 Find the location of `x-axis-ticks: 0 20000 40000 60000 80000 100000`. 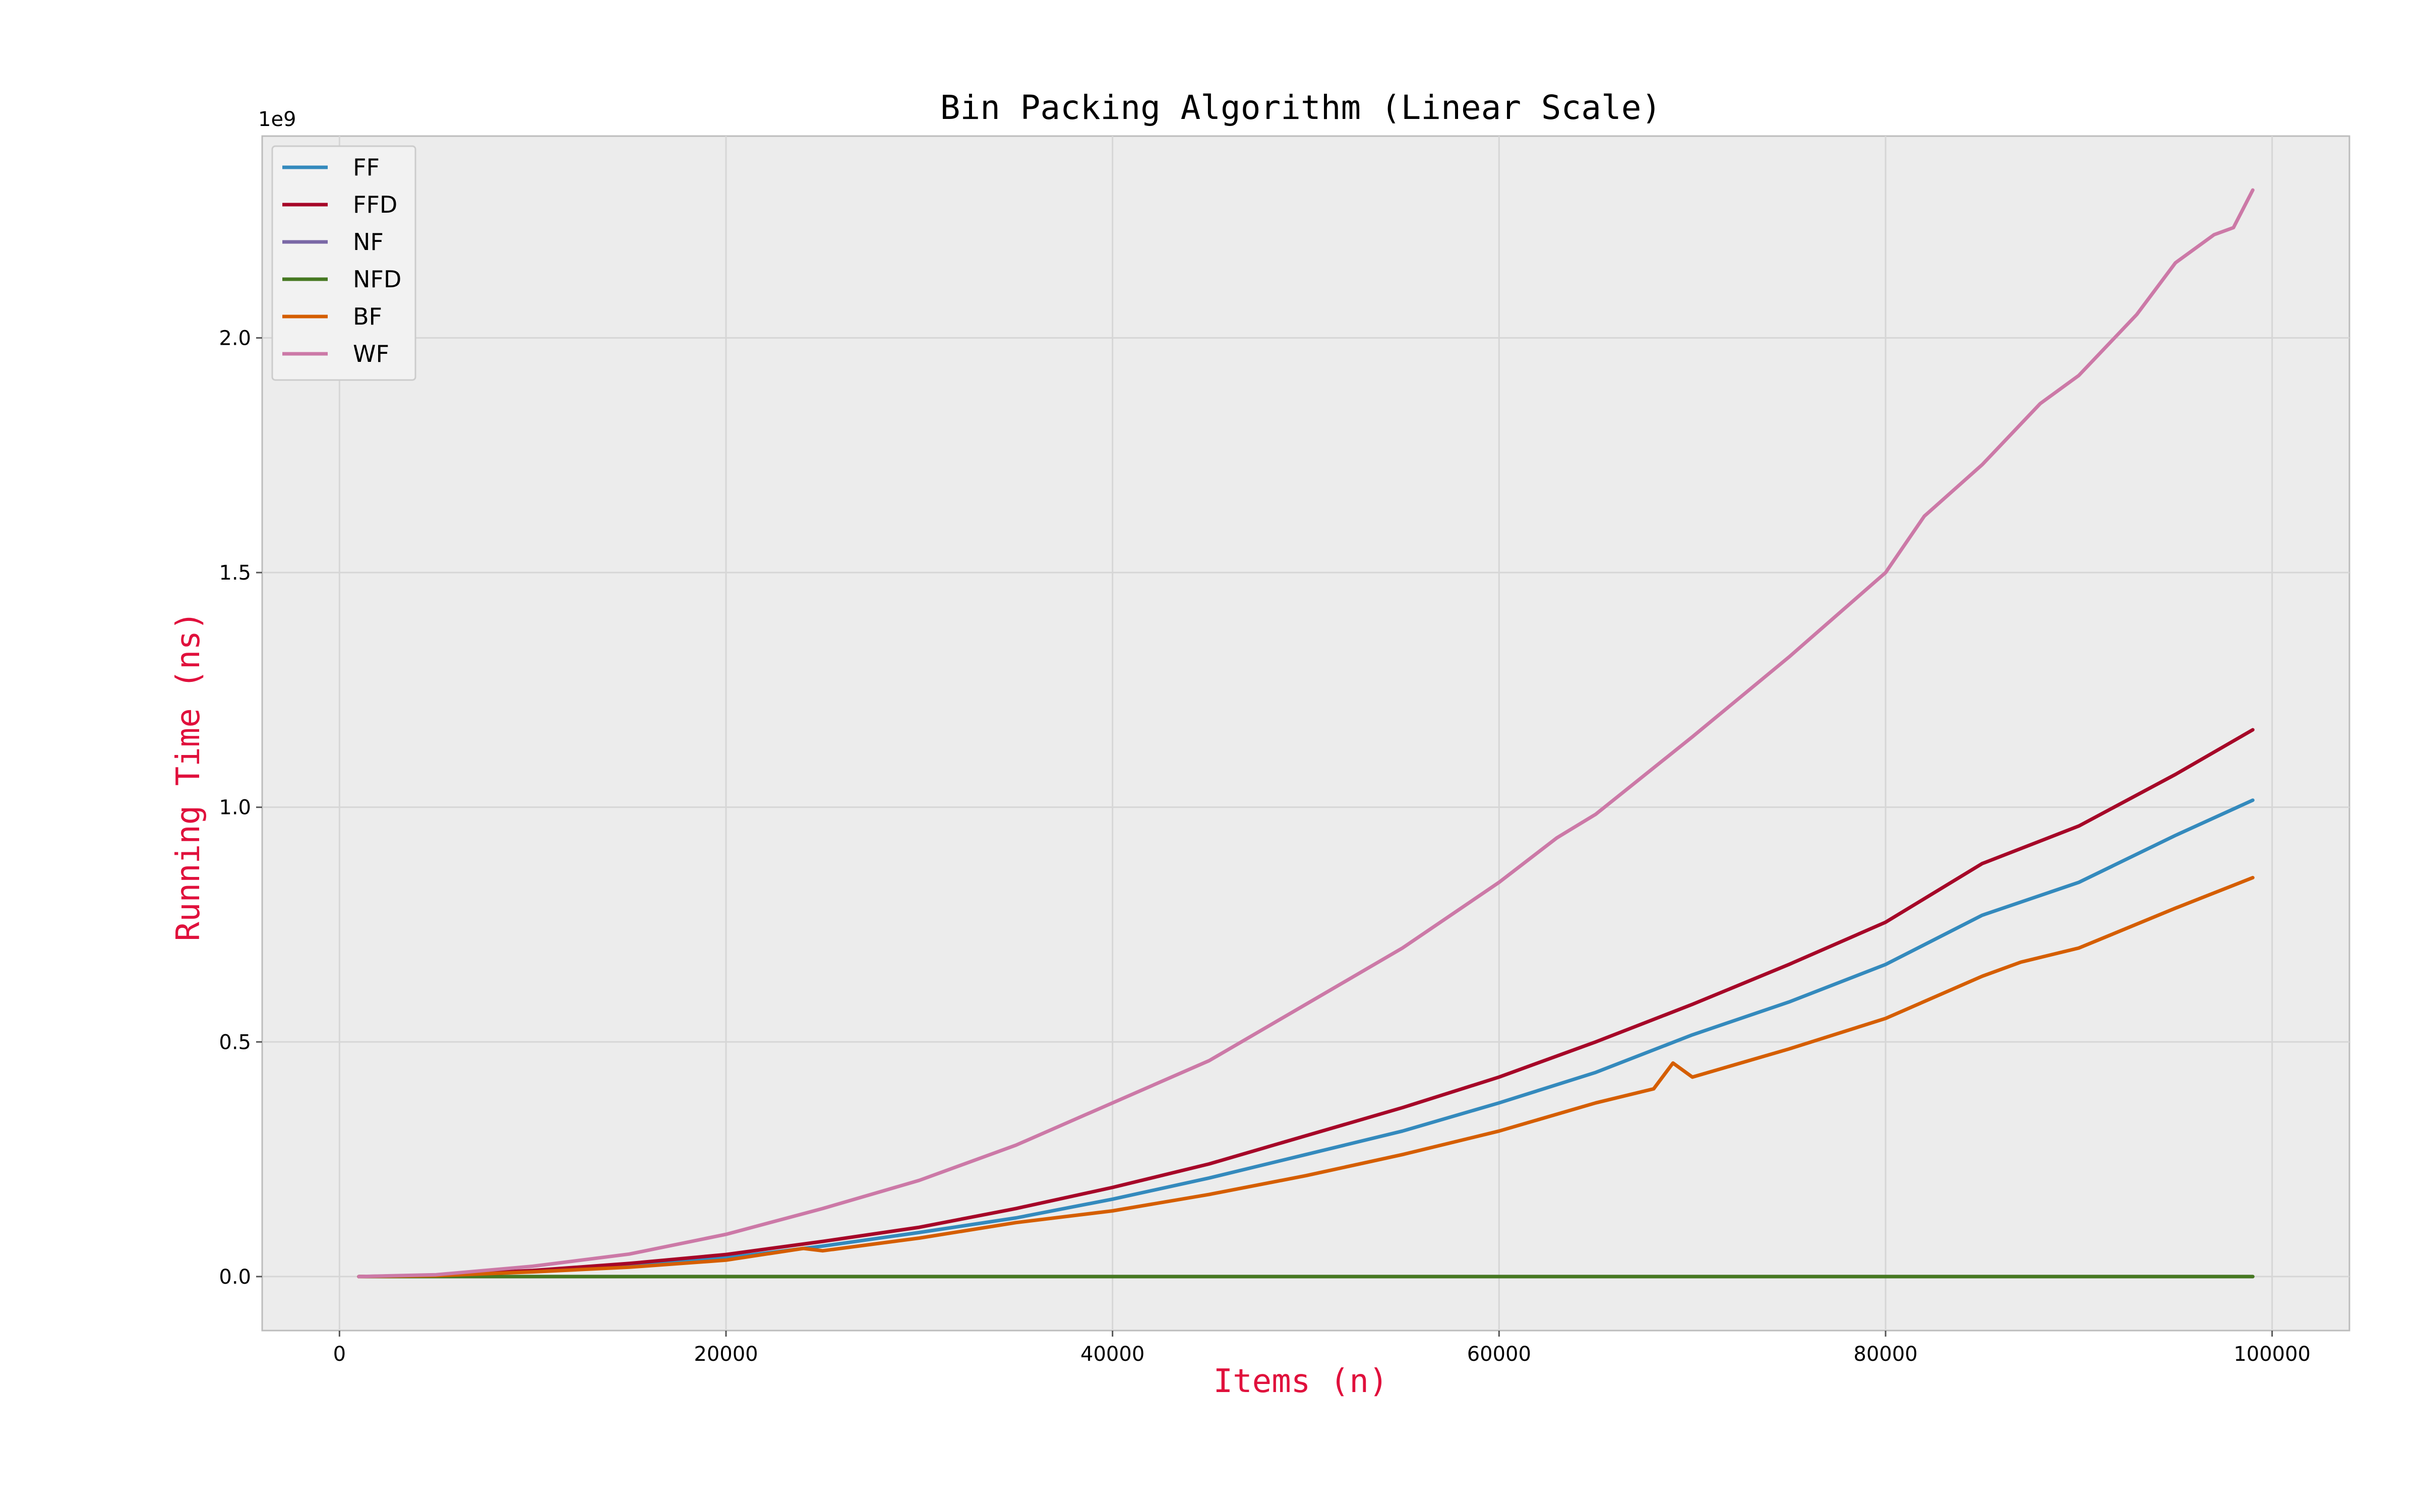

x-axis-ticks: 0 20000 40000 60000 80000 100000 is located at coordinates (1322, 1348).